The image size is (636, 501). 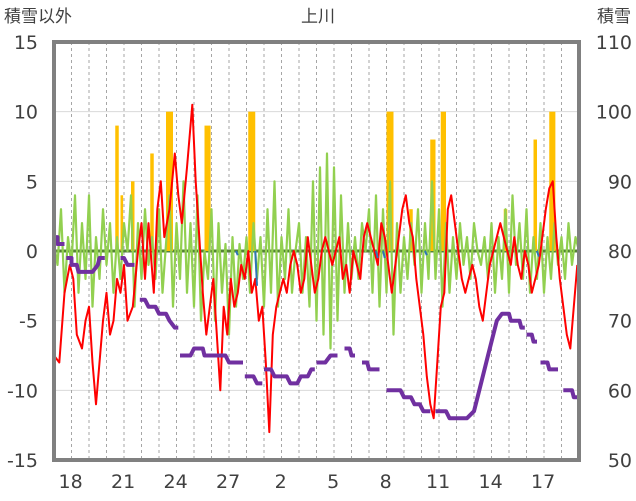 What do you see at coordinates (614, 113) in the screenshot?
I see `right-y-tick-label-1: 100` at bounding box center [614, 113].